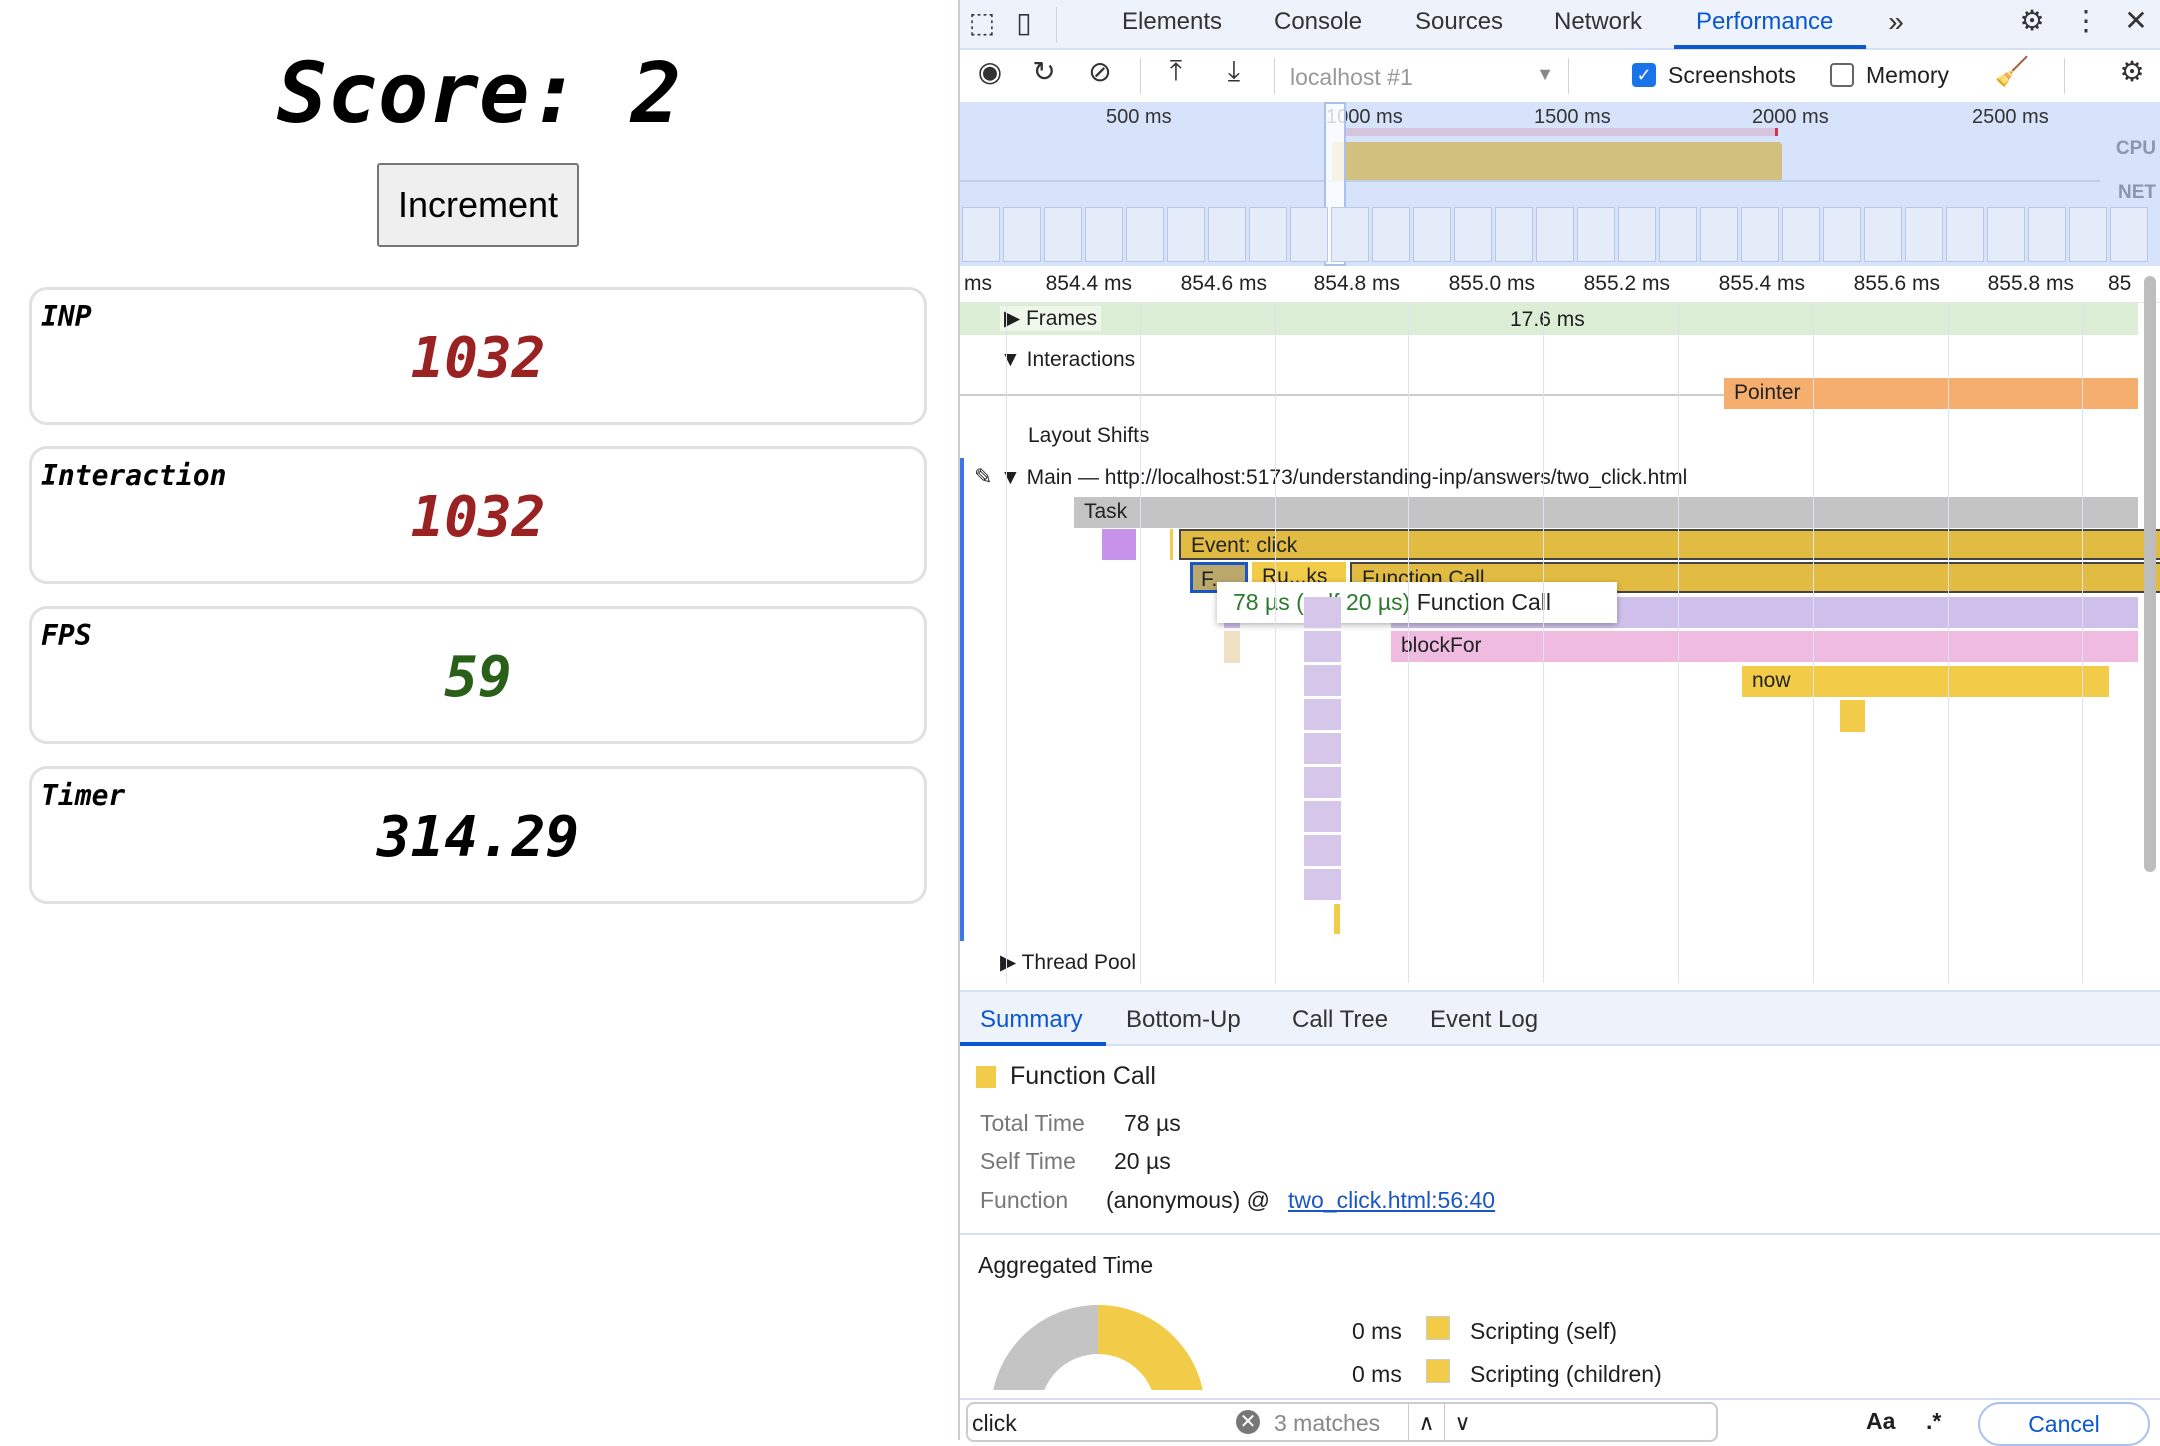 Image resolution: width=2160 pixels, height=1446 pixels. I want to click on upload-icon: ⤒, so click(1176, 70).